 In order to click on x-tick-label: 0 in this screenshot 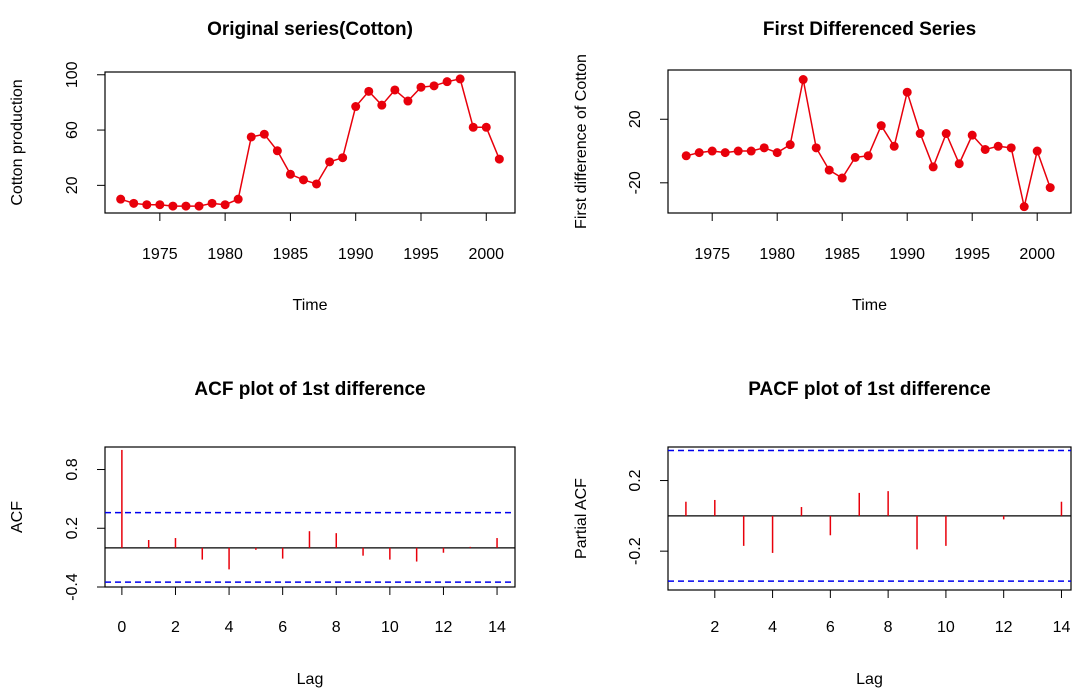, I will do `click(121, 627)`.